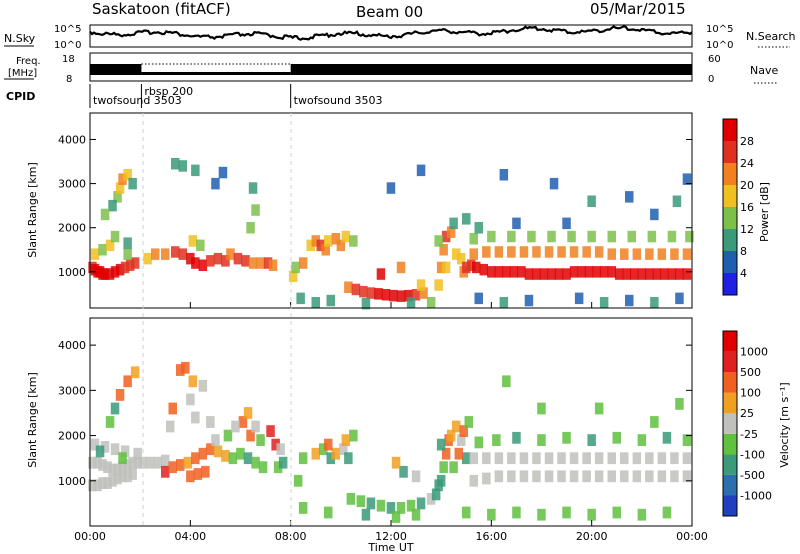  Describe the element at coordinates (752, 475) in the screenshot. I see `velocity-colorbar-tick: -500` at that location.